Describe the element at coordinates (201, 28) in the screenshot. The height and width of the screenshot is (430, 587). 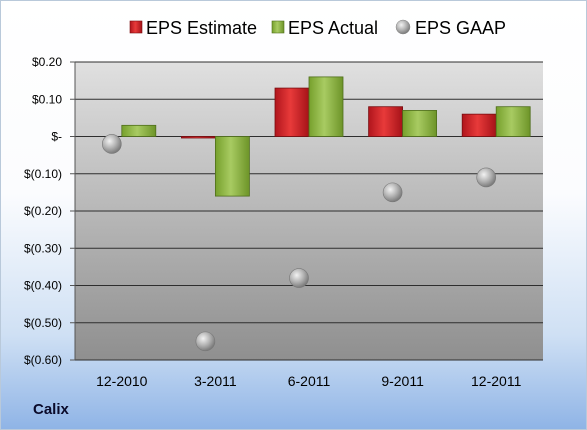
I see `legend-label: EPS Estimate` at that location.